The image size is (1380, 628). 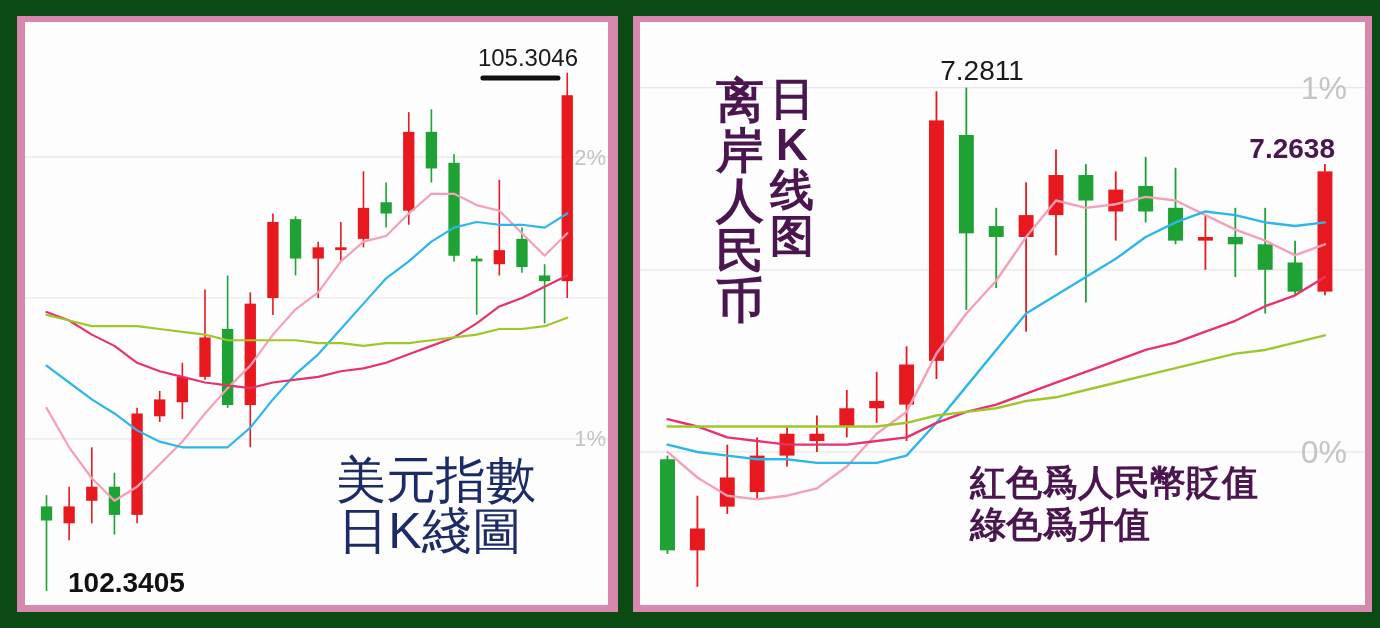 I want to click on annotation: 7.2638, so click(x=1292, y=148).